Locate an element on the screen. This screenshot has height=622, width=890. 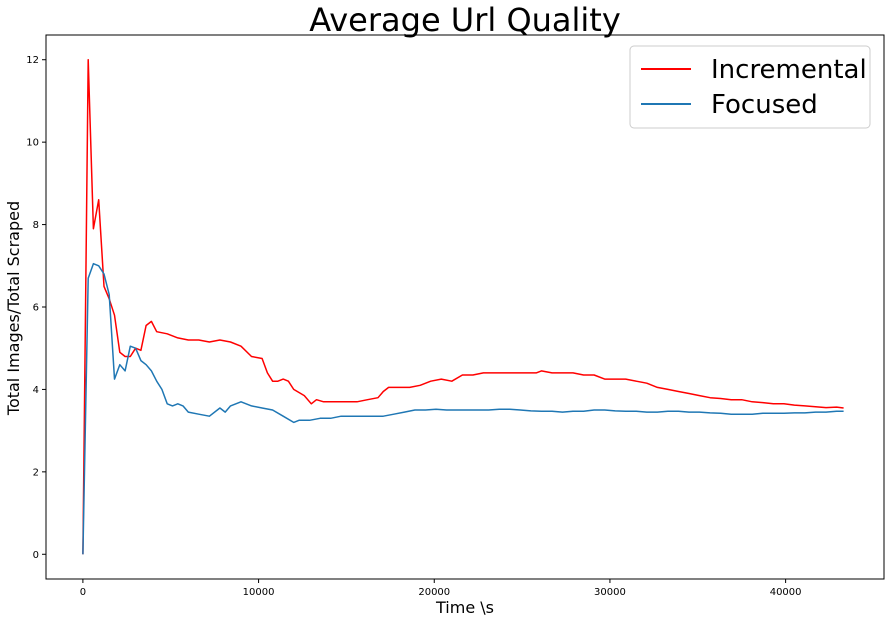
x-axis: 0 10000 20000 30000 40000 is located at coordinates (441, 588).